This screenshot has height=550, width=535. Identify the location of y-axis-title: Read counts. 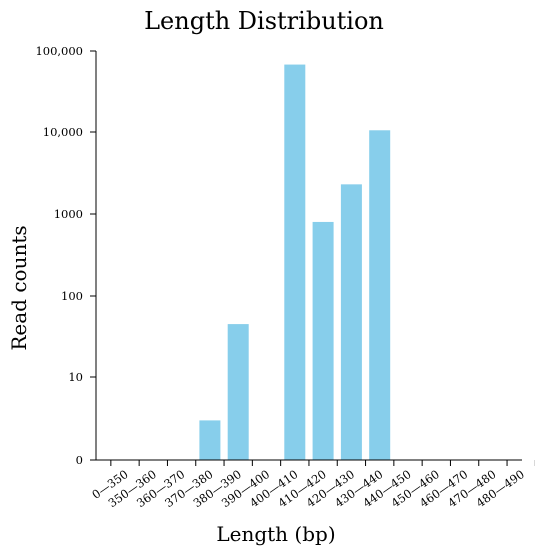
(19, 287).